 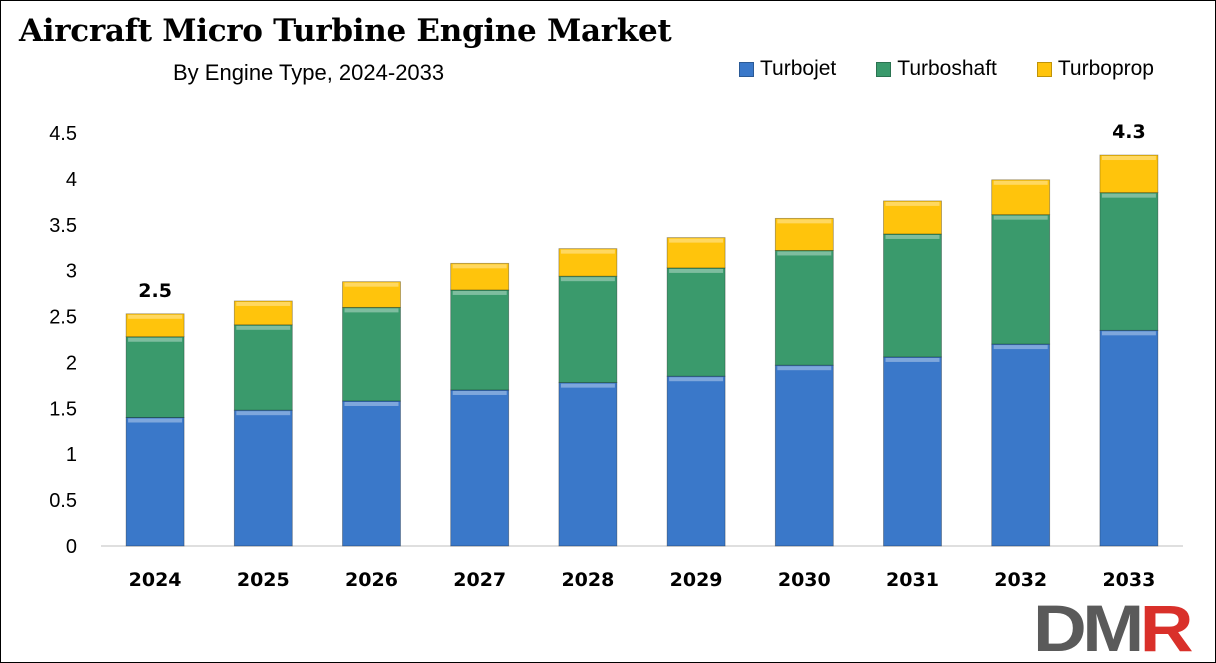 What do you see at coordinates (804, 308) in the screenshot?
I see `bar-turboshaft-2030` at bounding box center [804, 308].